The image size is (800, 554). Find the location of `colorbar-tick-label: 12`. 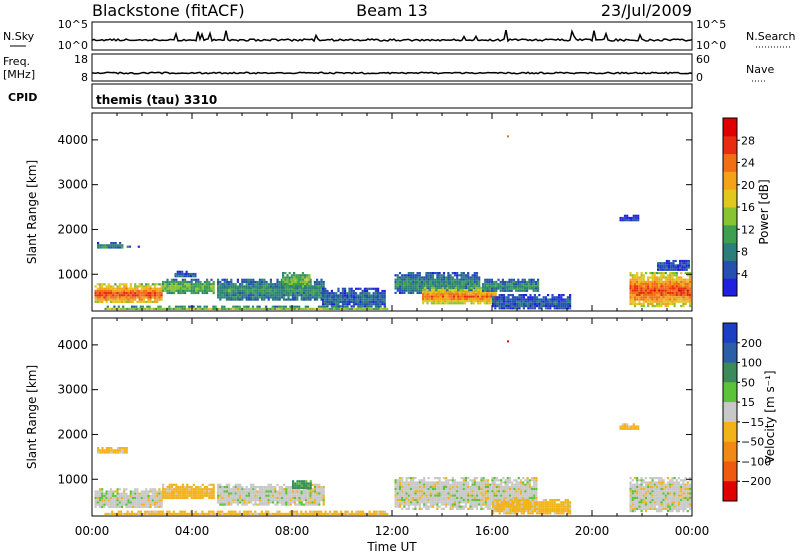

colorbar-tick-label: 12 is located at coordinates (748, 229).